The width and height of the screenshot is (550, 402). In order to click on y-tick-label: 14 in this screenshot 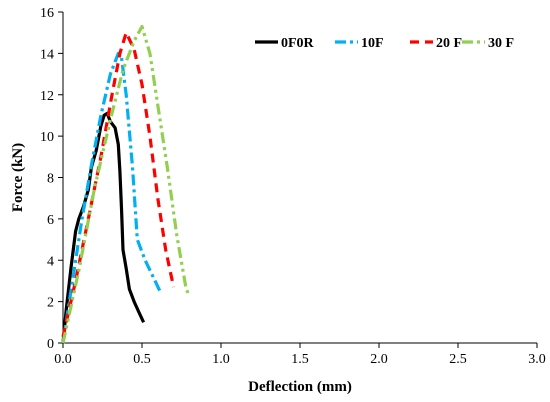, I will do `click(47, 54)`.